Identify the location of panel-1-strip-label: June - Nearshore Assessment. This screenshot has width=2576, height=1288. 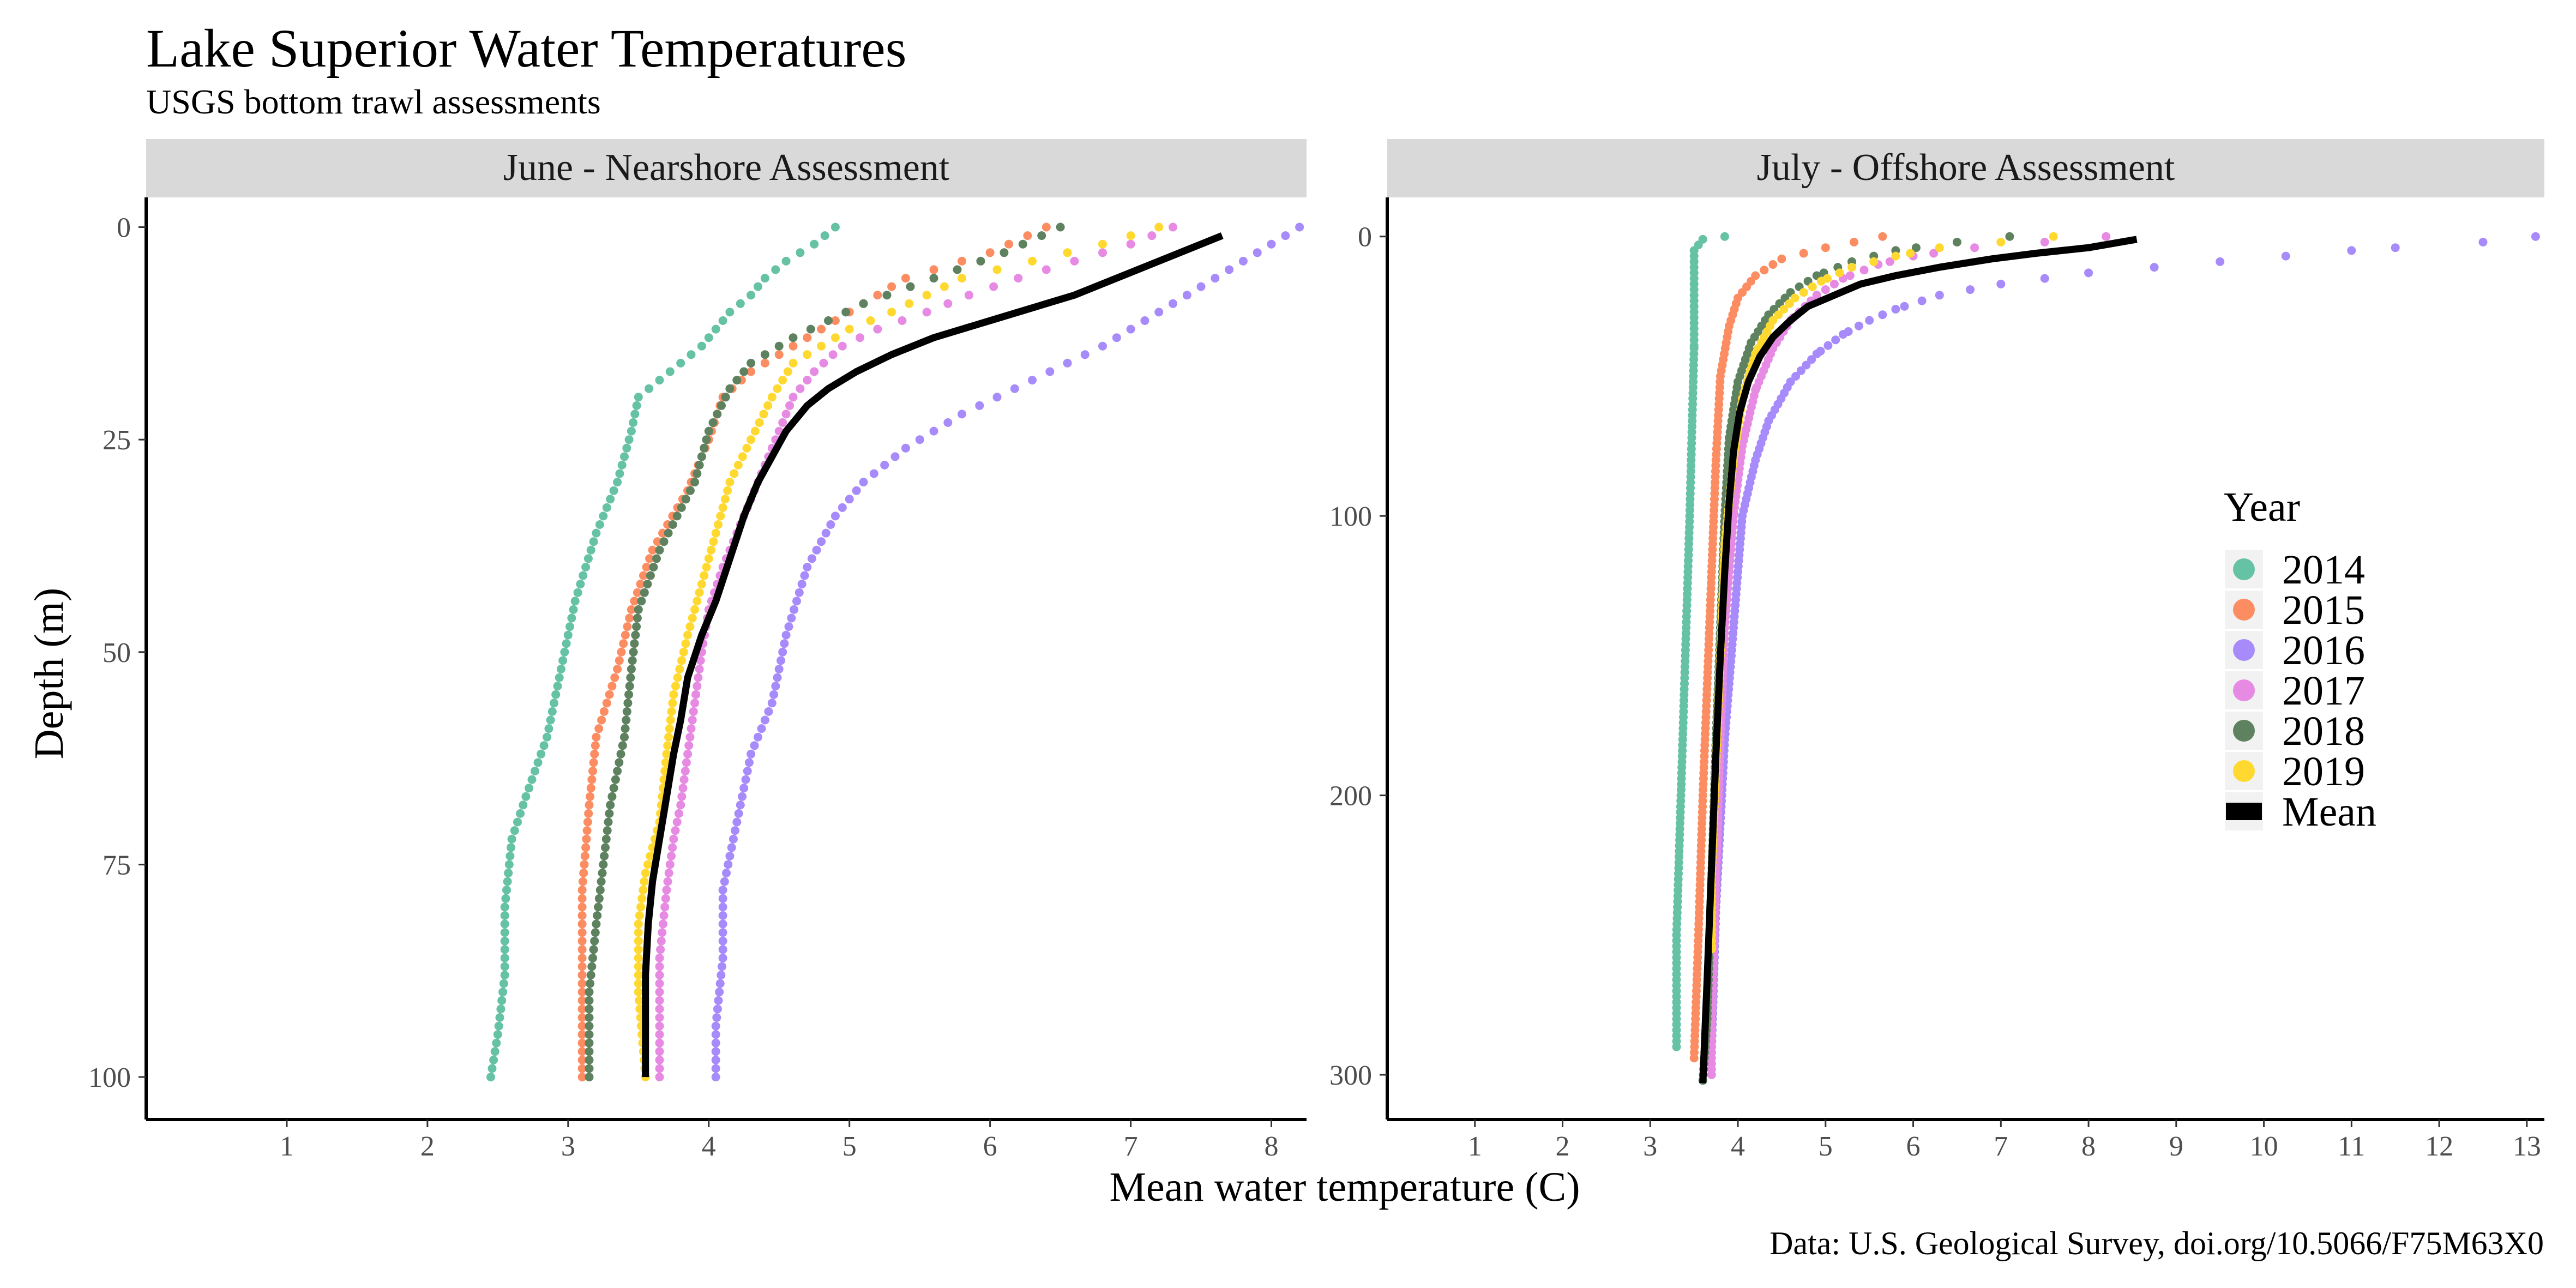
(726, 168).